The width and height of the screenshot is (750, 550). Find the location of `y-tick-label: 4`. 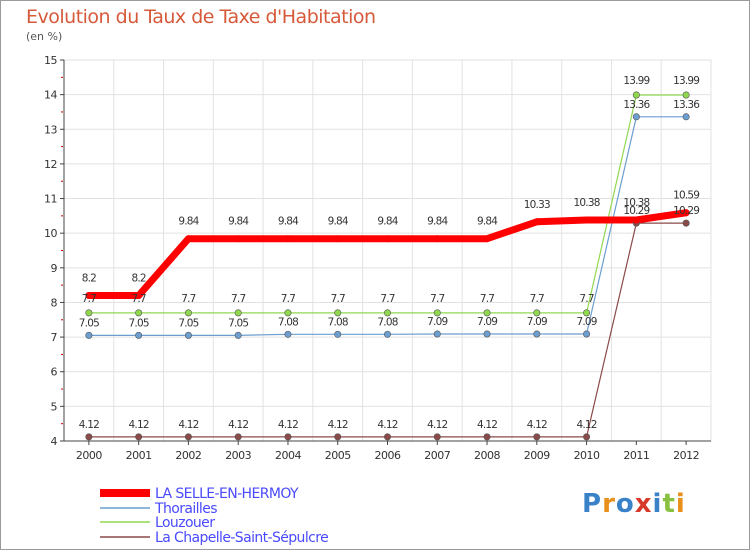

y-tick-label: 4 is located at coordinates (54, 441).